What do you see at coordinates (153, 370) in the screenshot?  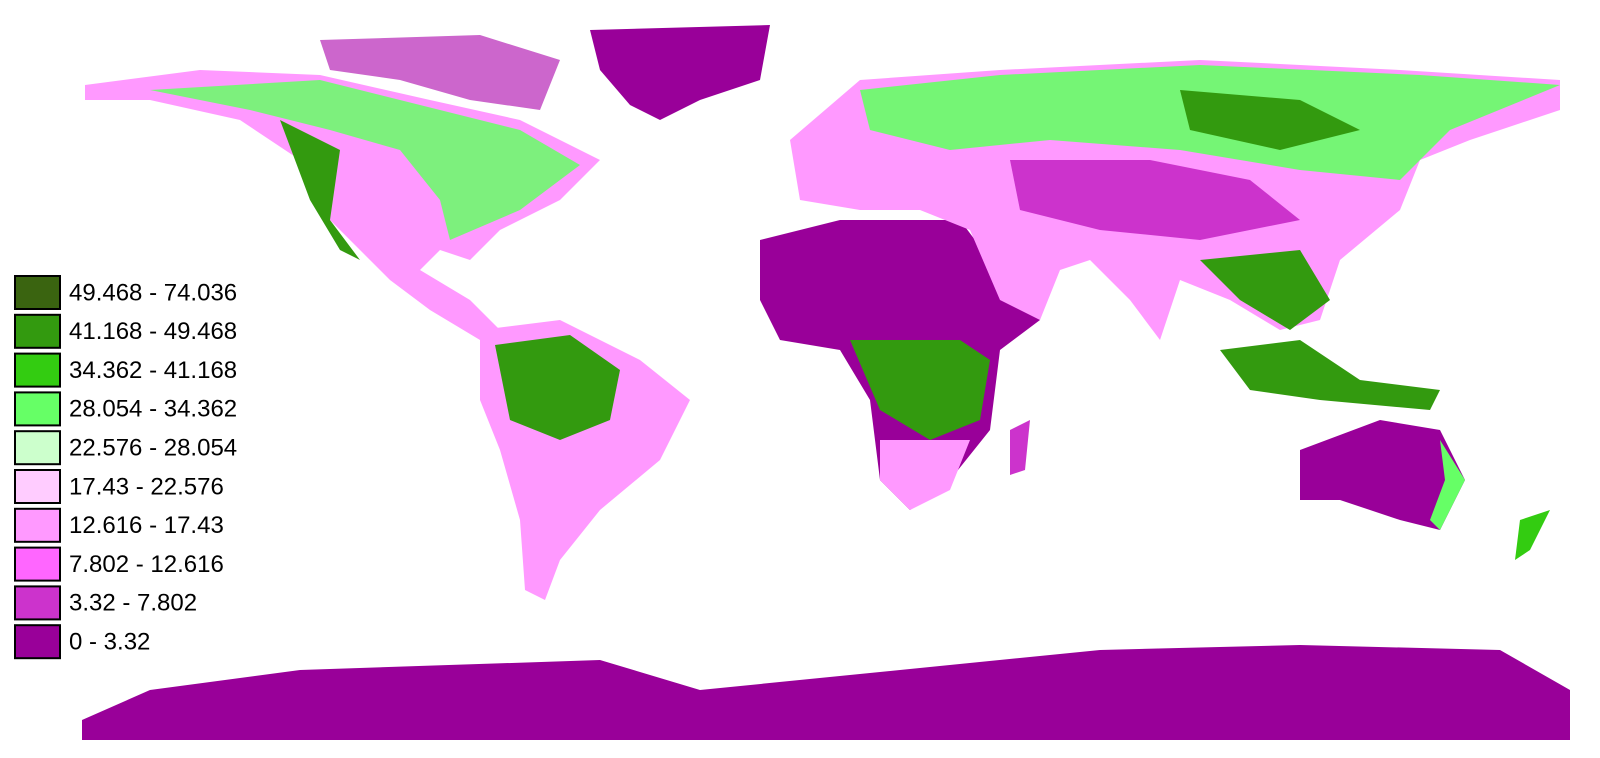 I see `legend-label: 34.362 - 41.168` at bounding box center [153, 370].